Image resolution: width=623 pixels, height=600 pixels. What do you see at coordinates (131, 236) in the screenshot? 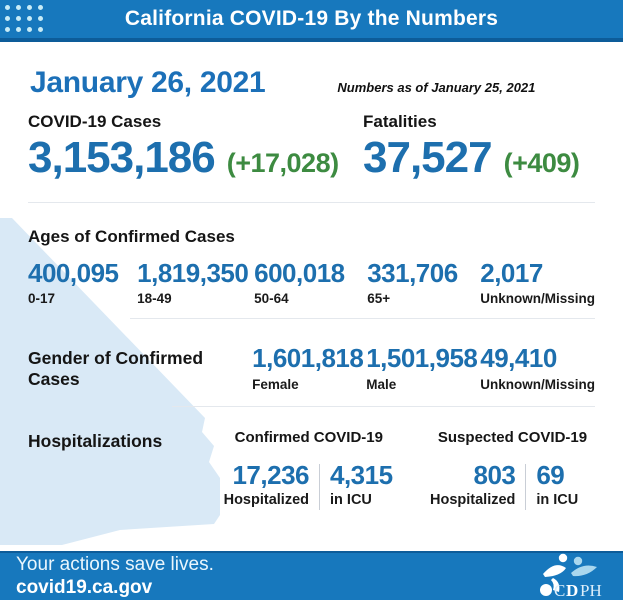
I see `ages-section-label: Ages of Confirmed Cases` at bounding box center [131, 236].